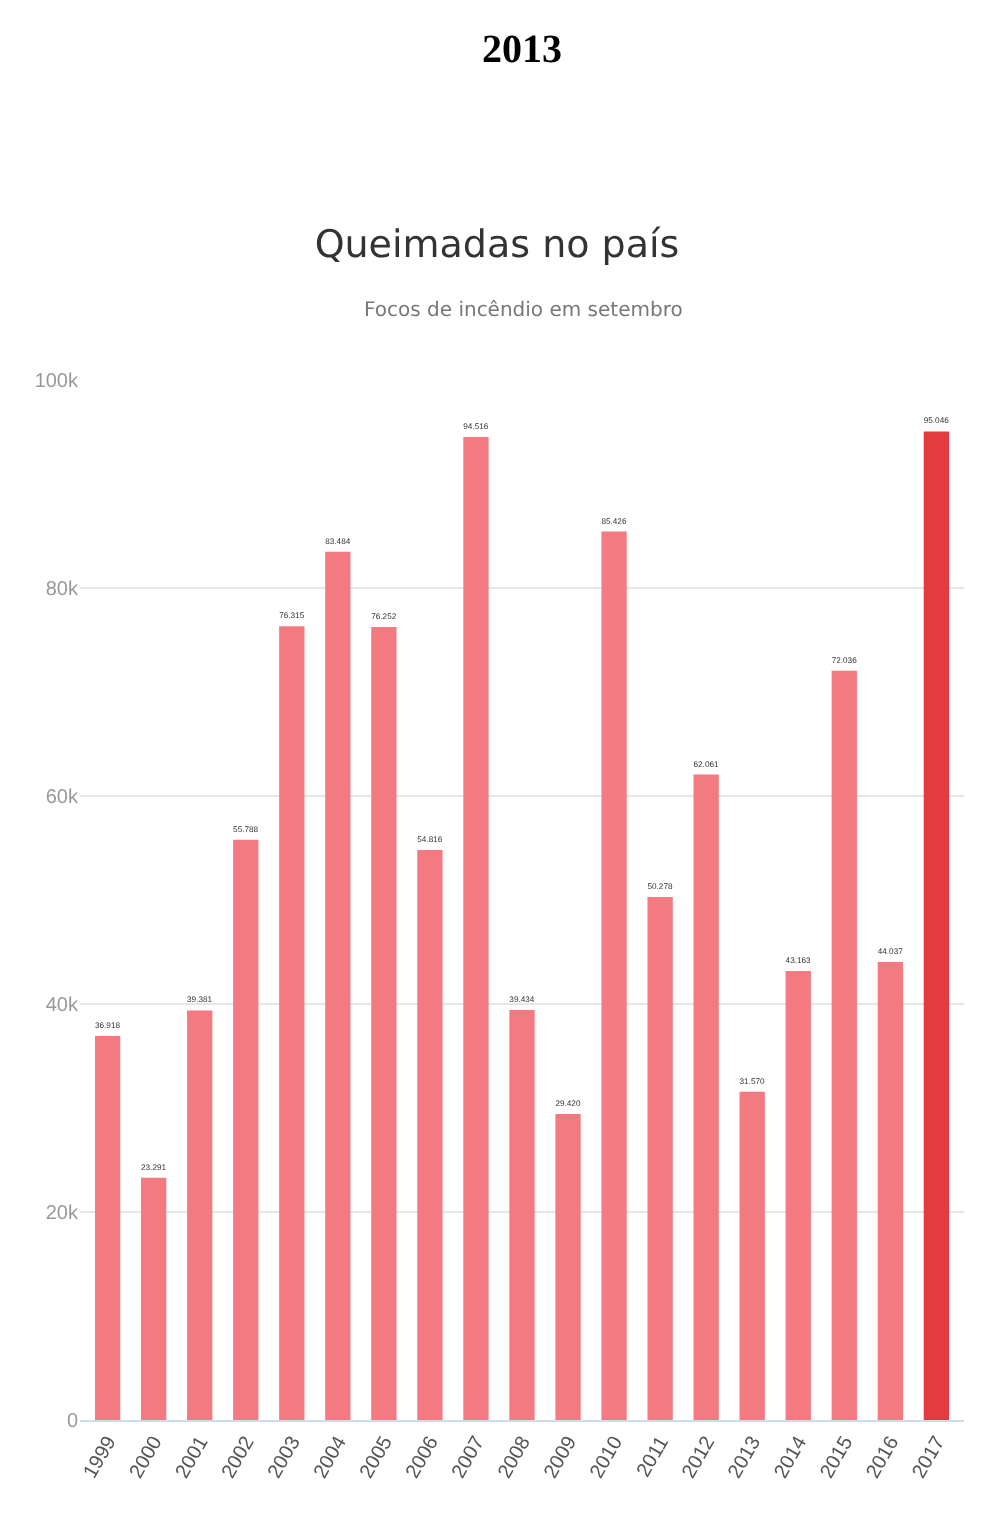 The width and height of the screenshot is (994, 1520). I want to click on y-tick-label: 20k, so click(62, 1214).